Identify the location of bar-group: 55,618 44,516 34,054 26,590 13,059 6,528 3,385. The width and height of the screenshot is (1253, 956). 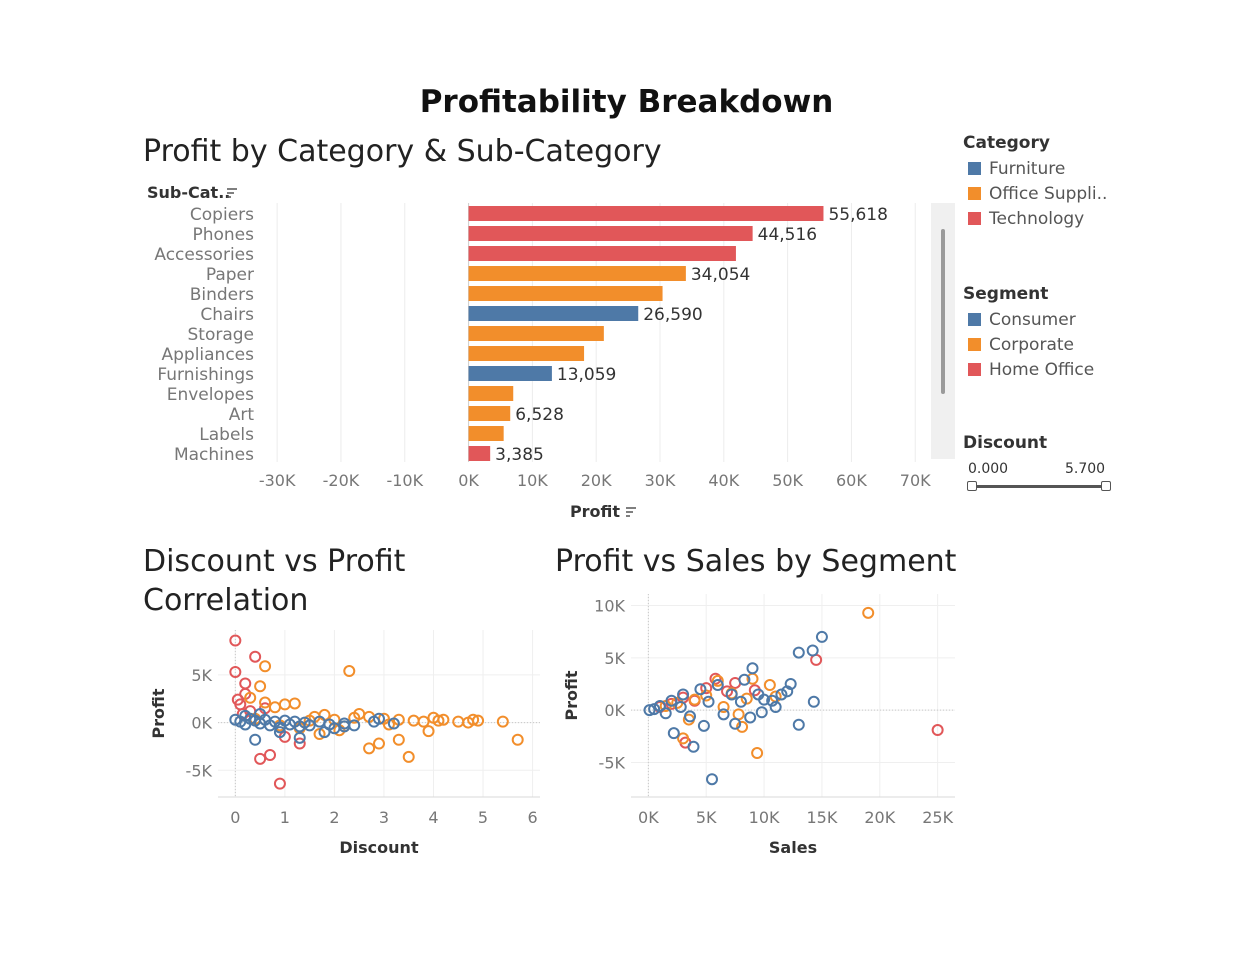
(678, 335).